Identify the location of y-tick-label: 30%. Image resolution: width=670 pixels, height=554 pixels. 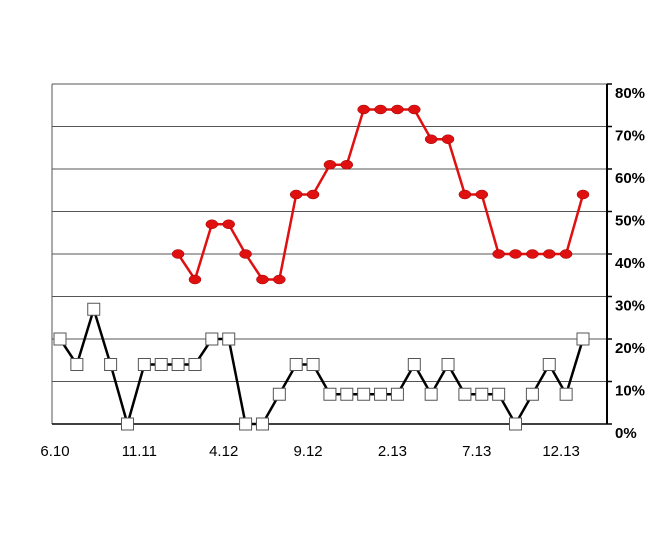
(630, 305).